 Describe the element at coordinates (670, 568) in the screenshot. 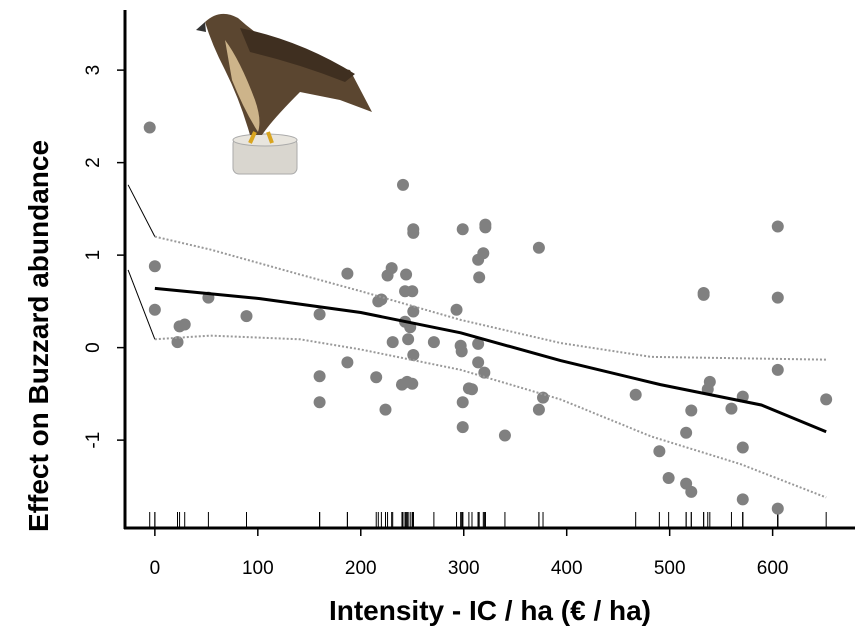

I see `x-tick-label: 500` at that location.